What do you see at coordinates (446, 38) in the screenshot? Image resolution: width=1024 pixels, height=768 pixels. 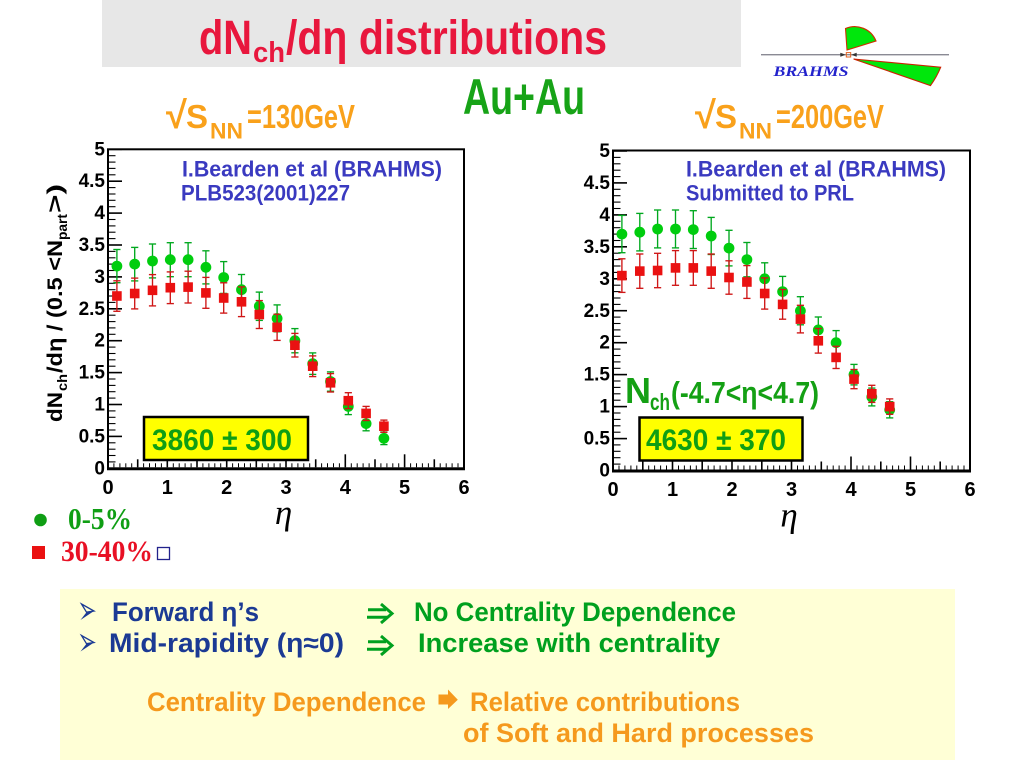 I see `svg-text: /dη distributions` at bounding box center [446, 38].